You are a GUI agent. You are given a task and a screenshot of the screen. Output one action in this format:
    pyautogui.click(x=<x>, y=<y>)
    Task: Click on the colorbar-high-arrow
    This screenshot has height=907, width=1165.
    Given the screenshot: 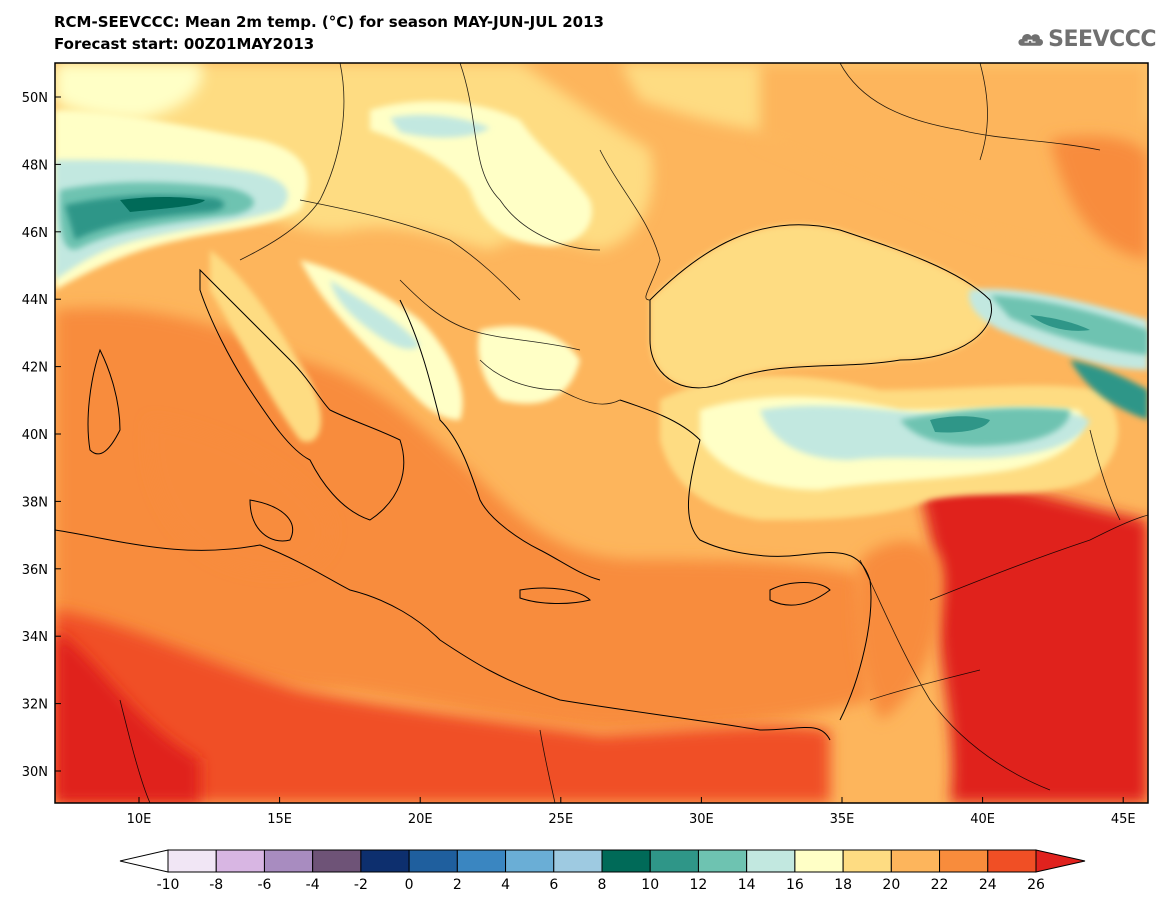 What is the action you would take?
    pyautogui.click(x=1060, y=861)
    